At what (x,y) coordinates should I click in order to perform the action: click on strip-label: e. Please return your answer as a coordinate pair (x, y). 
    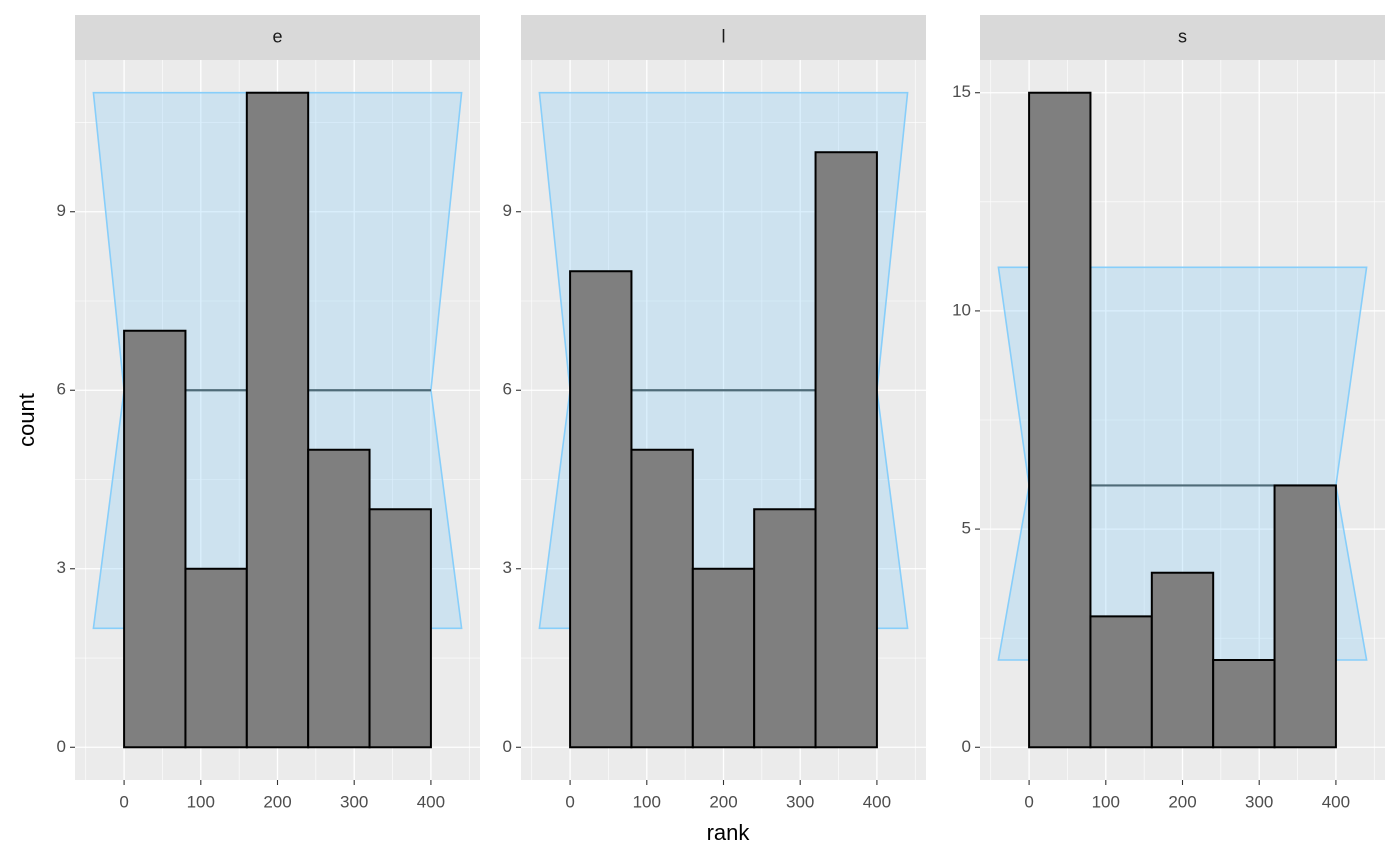
    Looking at the image, I should click on (277, 36).